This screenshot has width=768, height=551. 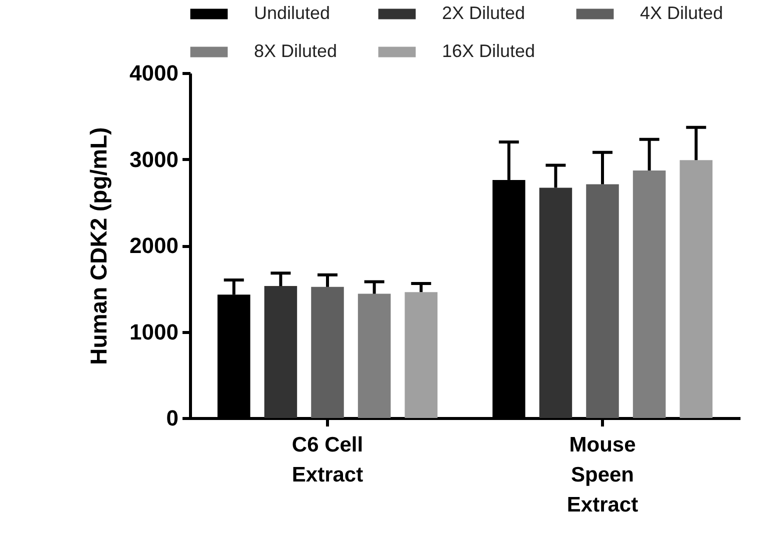 I want to click on x-tick-label: Mouse Speen Extract, so click(x=602, y=475).